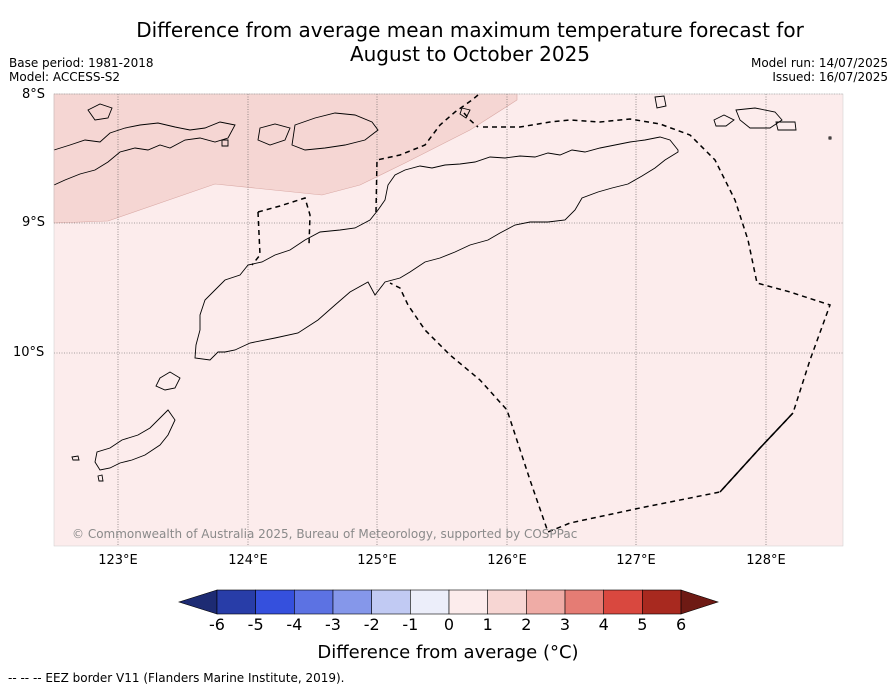 The image size is (896, 690). What do you see at coordinates (427, 153) in the screenshot?
I see `eez-border-north` at bounding box center [427, 153].